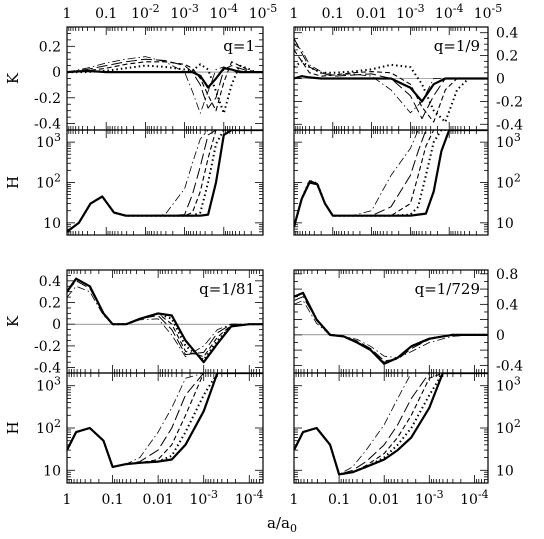 This screenshot has width=544, height=539. I want to click on panel-annotation: q=1/9, so click(457, 46).